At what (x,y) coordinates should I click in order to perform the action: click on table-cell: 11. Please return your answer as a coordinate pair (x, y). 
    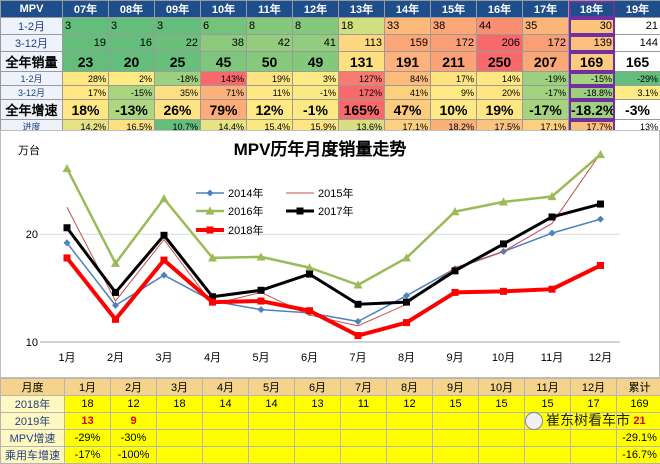
    Looking at the image, I should click on (364, 404).